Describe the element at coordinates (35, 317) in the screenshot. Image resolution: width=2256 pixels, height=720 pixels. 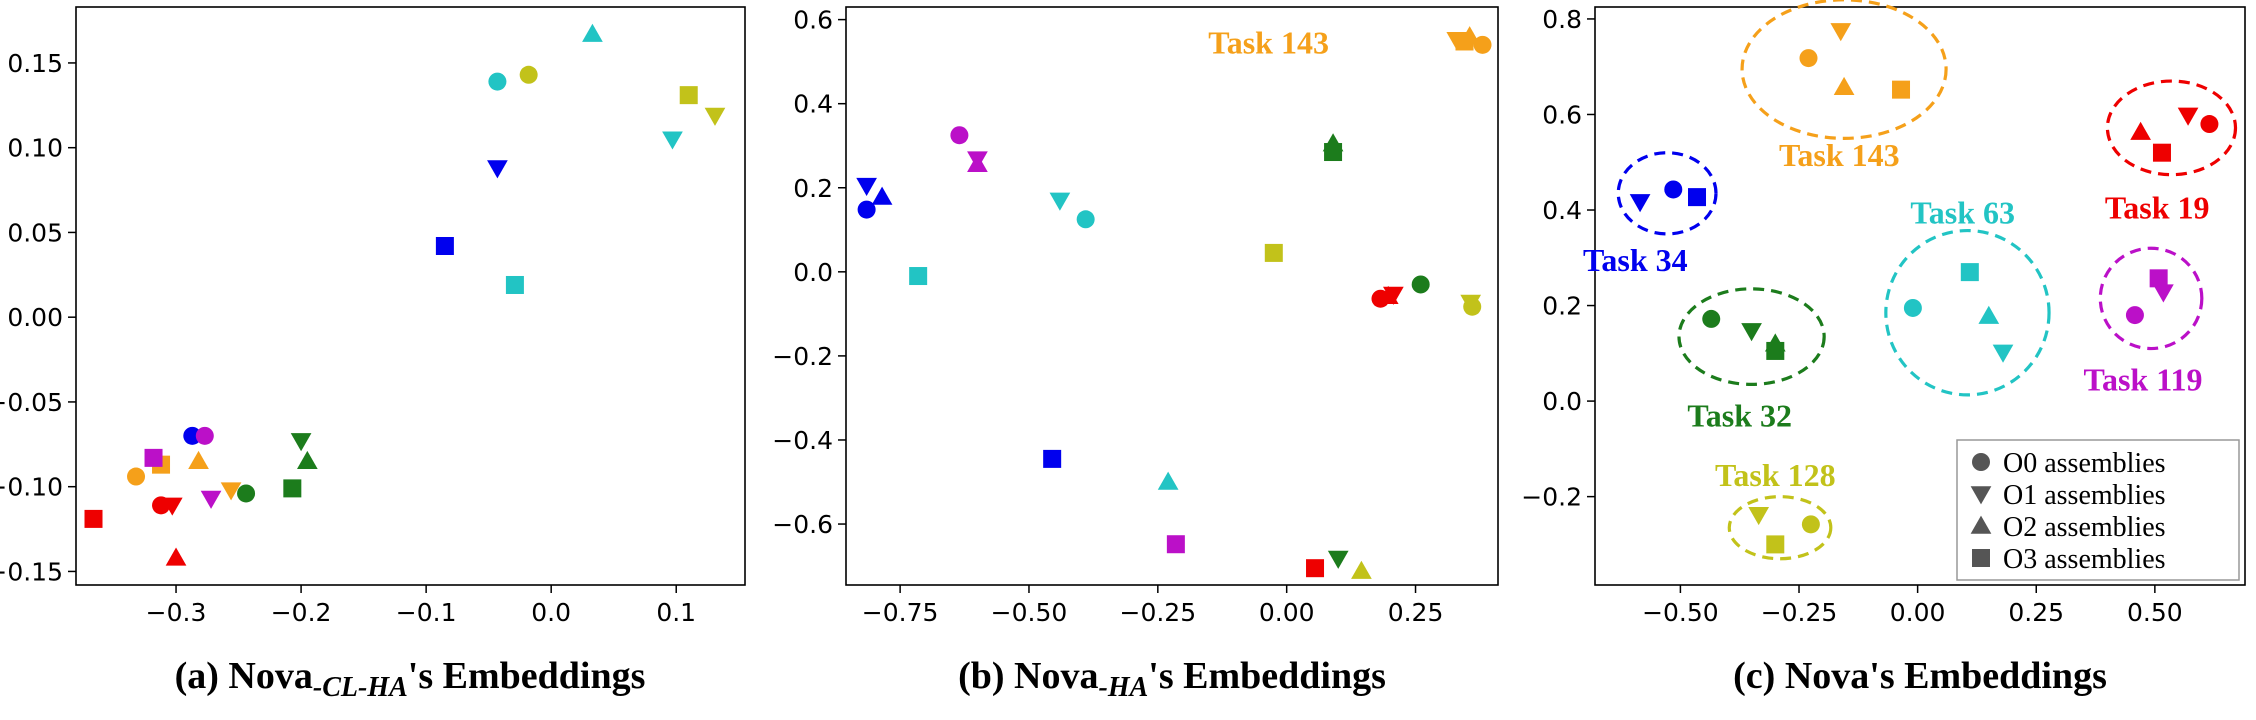
I see `y-tick-label-a-3: 0.00` at that location.